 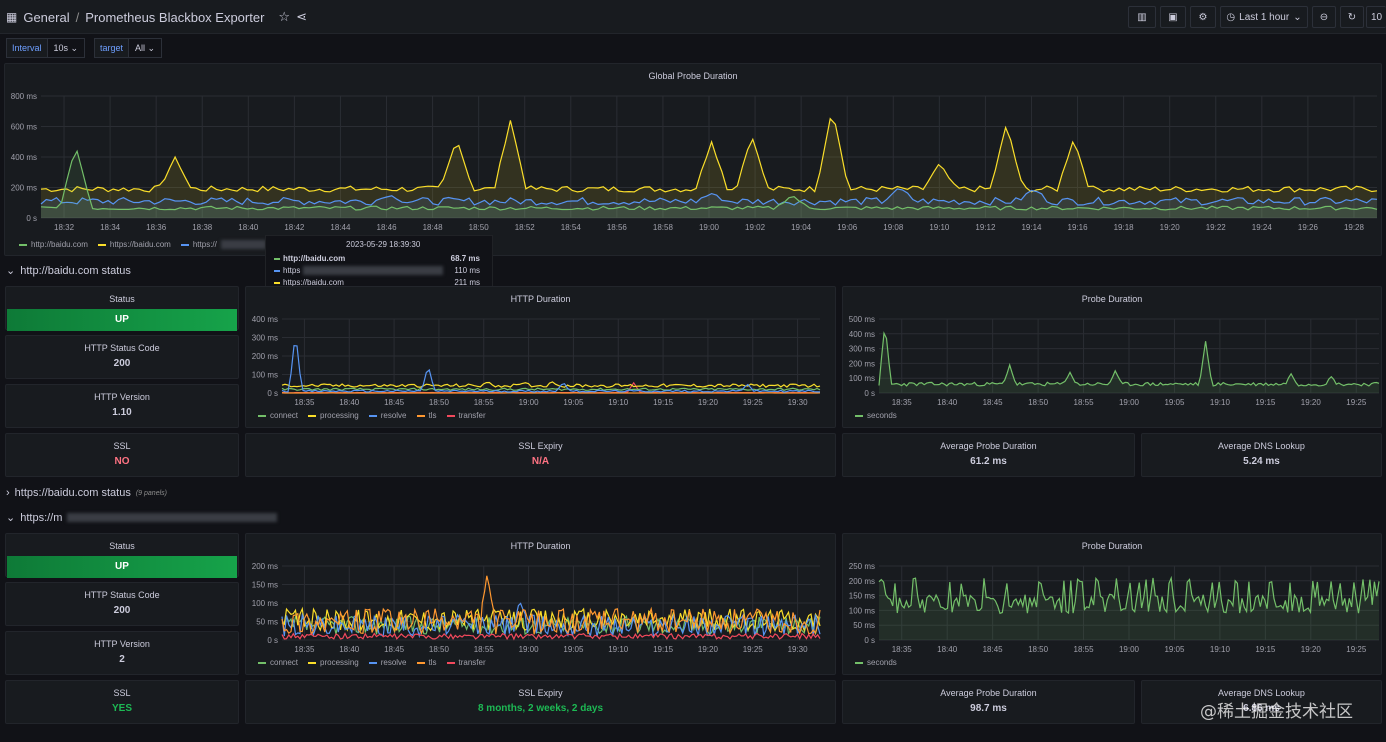 I want to click on x-tick-label: 19:10, so click(x=618, y=402).